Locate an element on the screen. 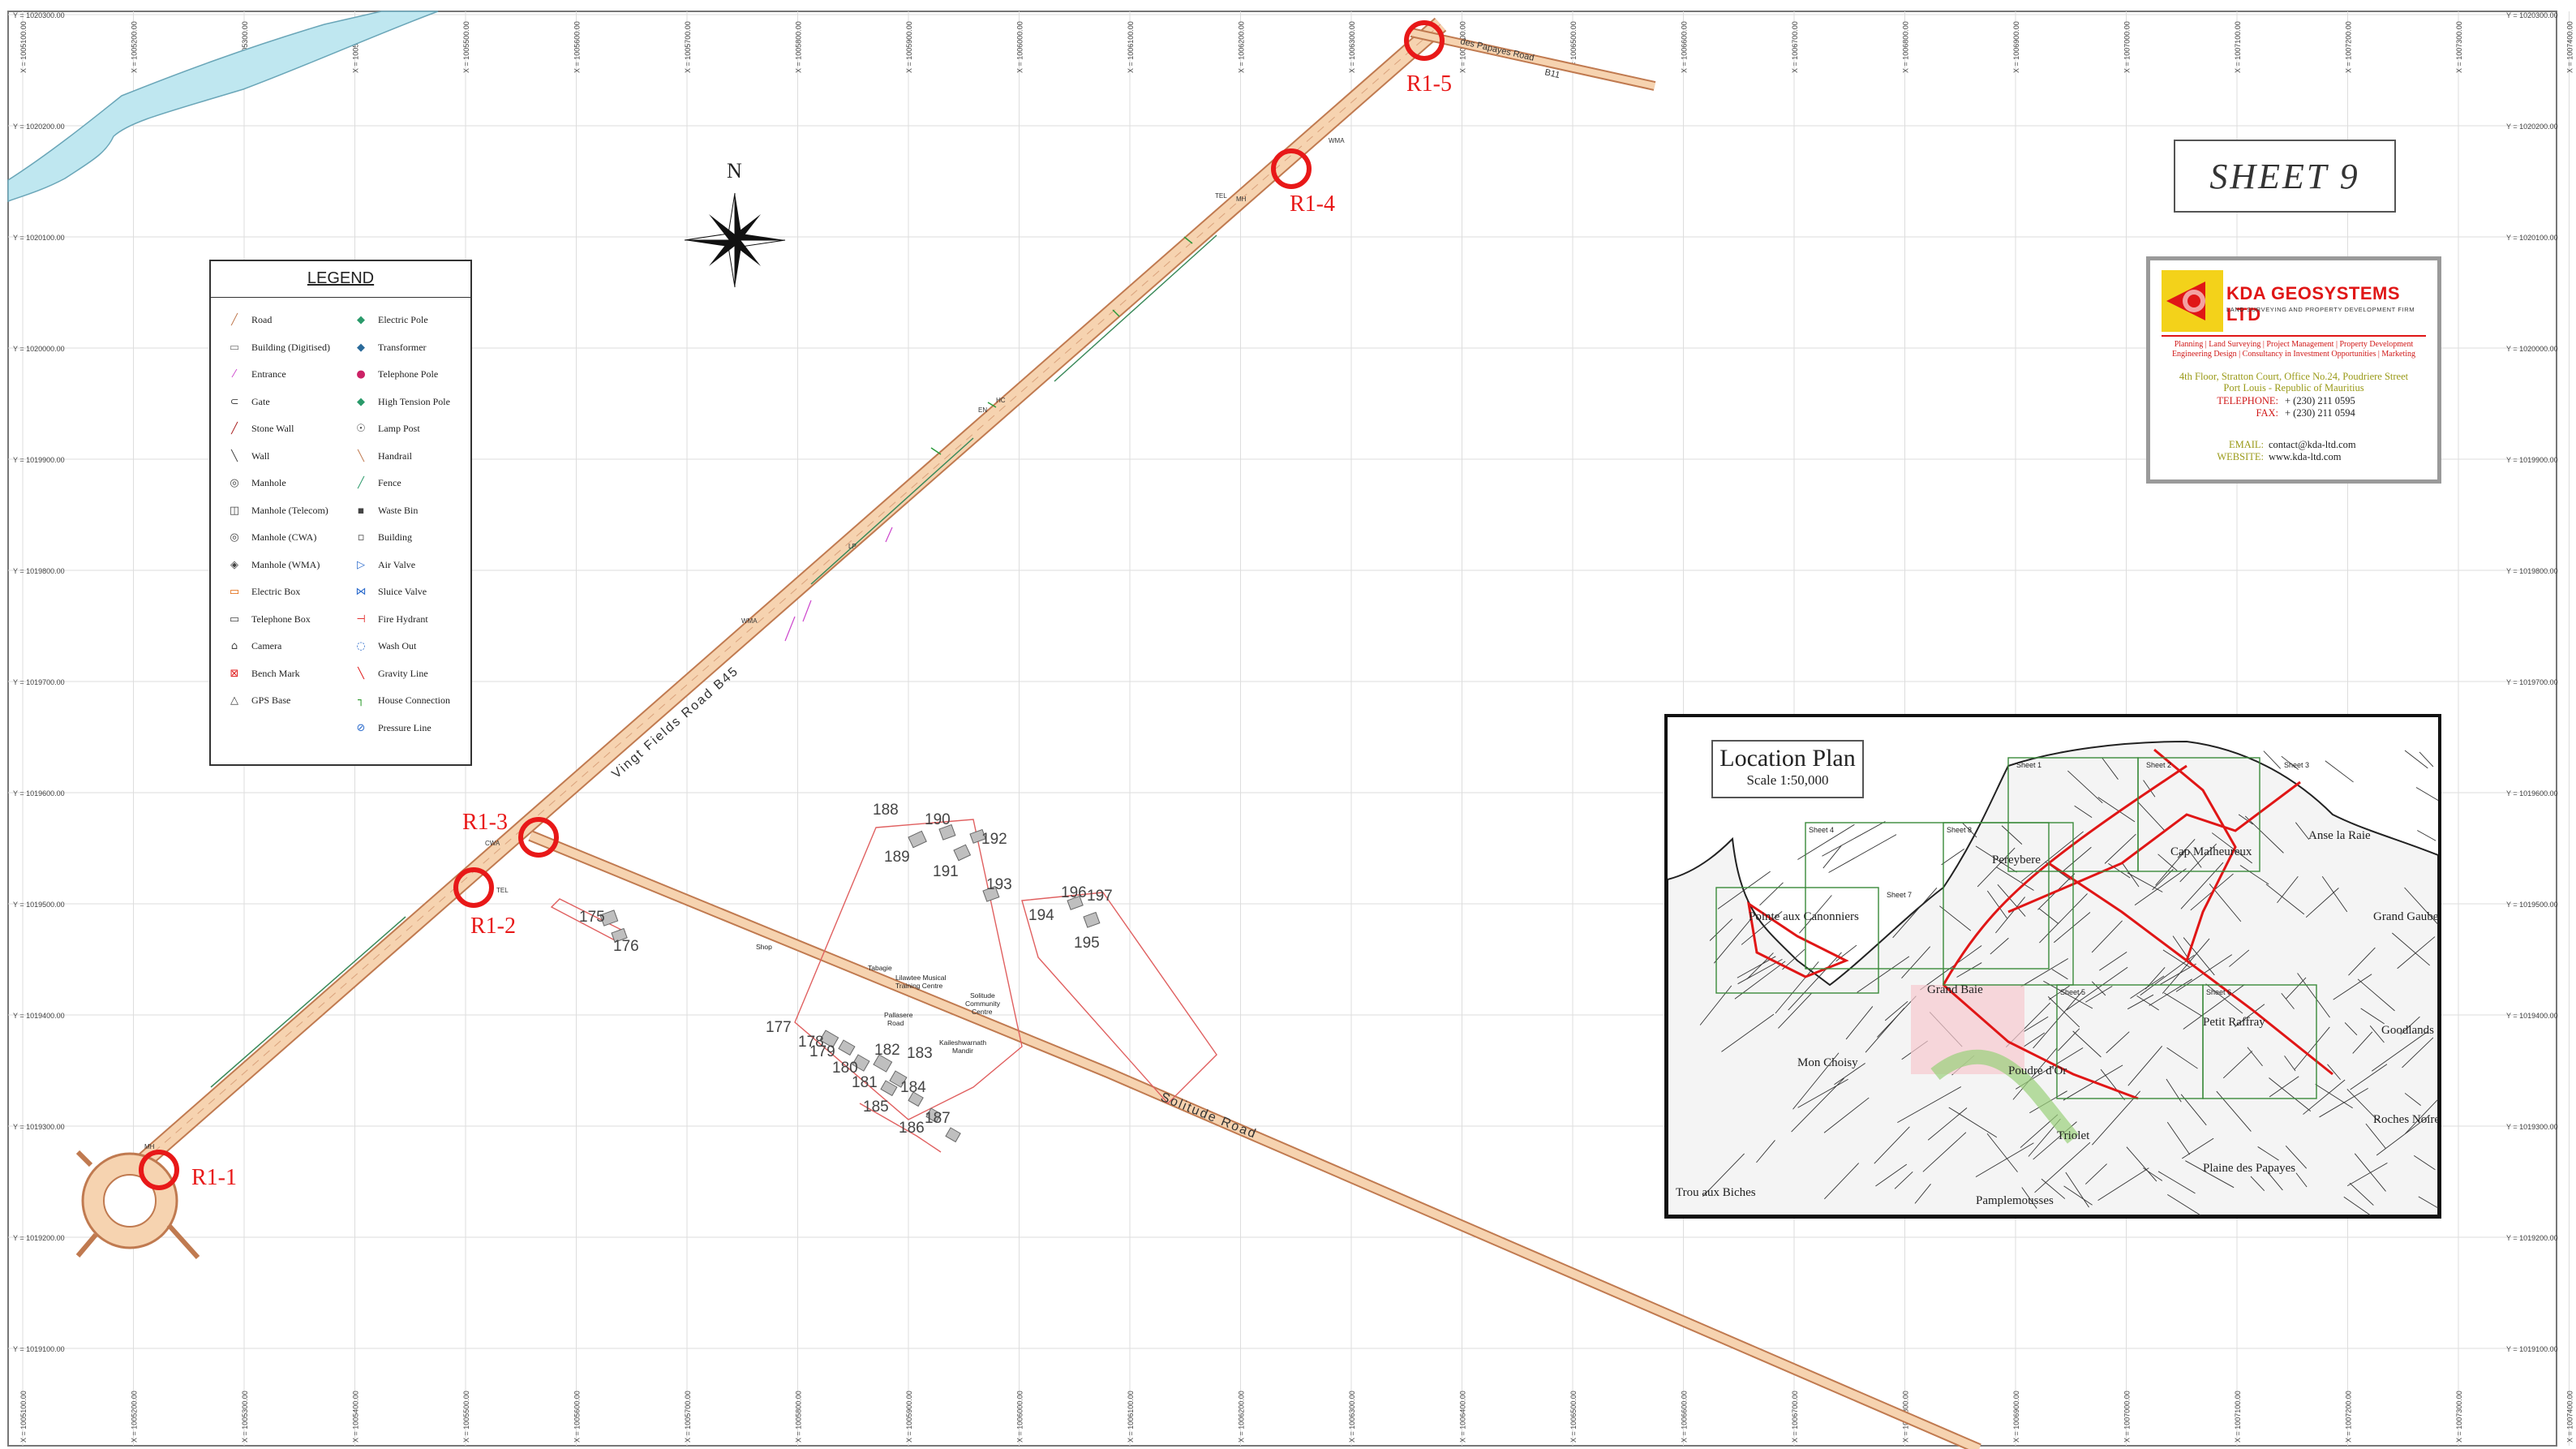 This screenshot has height=1449, width=2576. legend-item: ◆ Electric Pole is located at coordinates (408, 321).